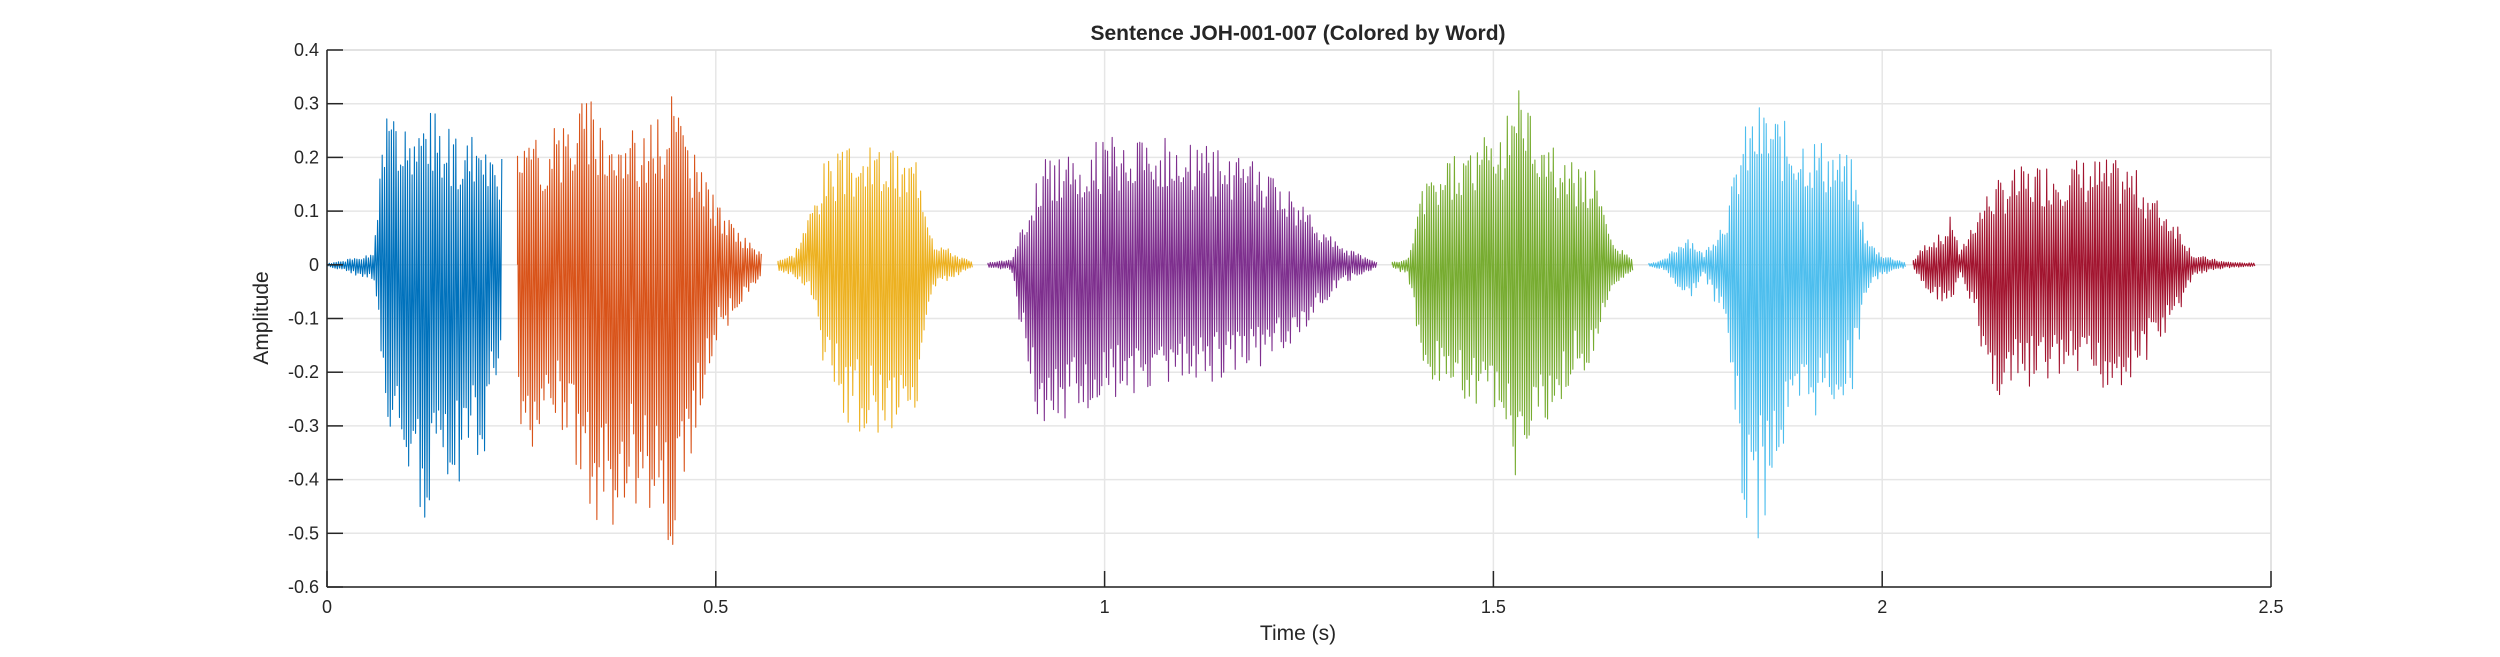 Image resolution: width=2500 pixels, height=657 pixels. Describe the element at coordinates (327, 607) in the screenshot. I see `x-tick-label: 0` at that location.